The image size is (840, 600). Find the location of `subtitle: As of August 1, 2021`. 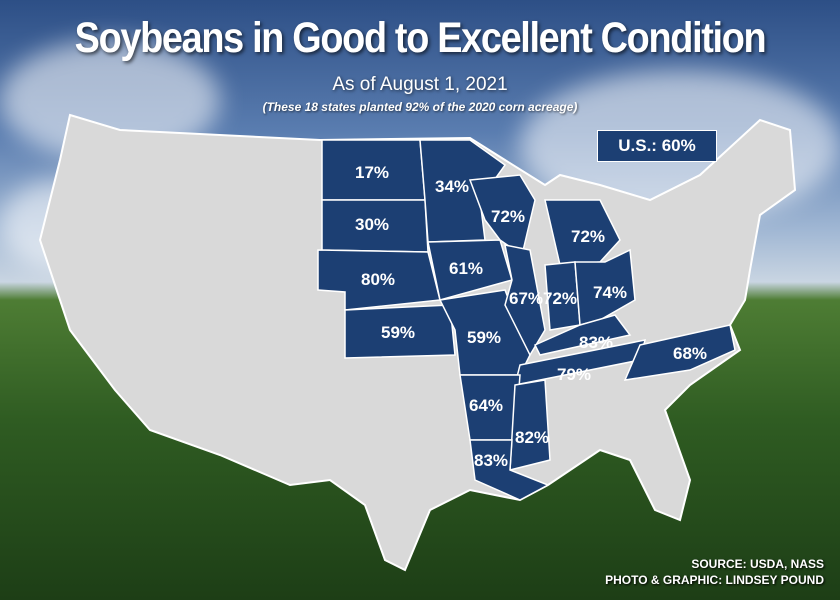

subtitle: As of August 1, 2021 is located at coordinates (420, 84).